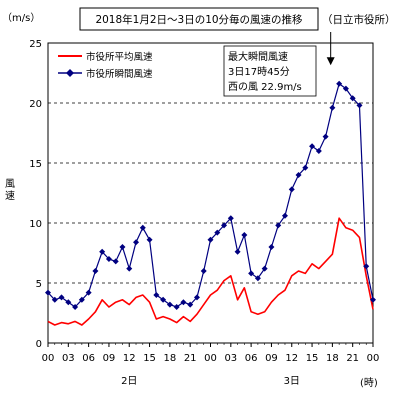  I want to click on day-labels: 2日 3日, so click(210, 381).